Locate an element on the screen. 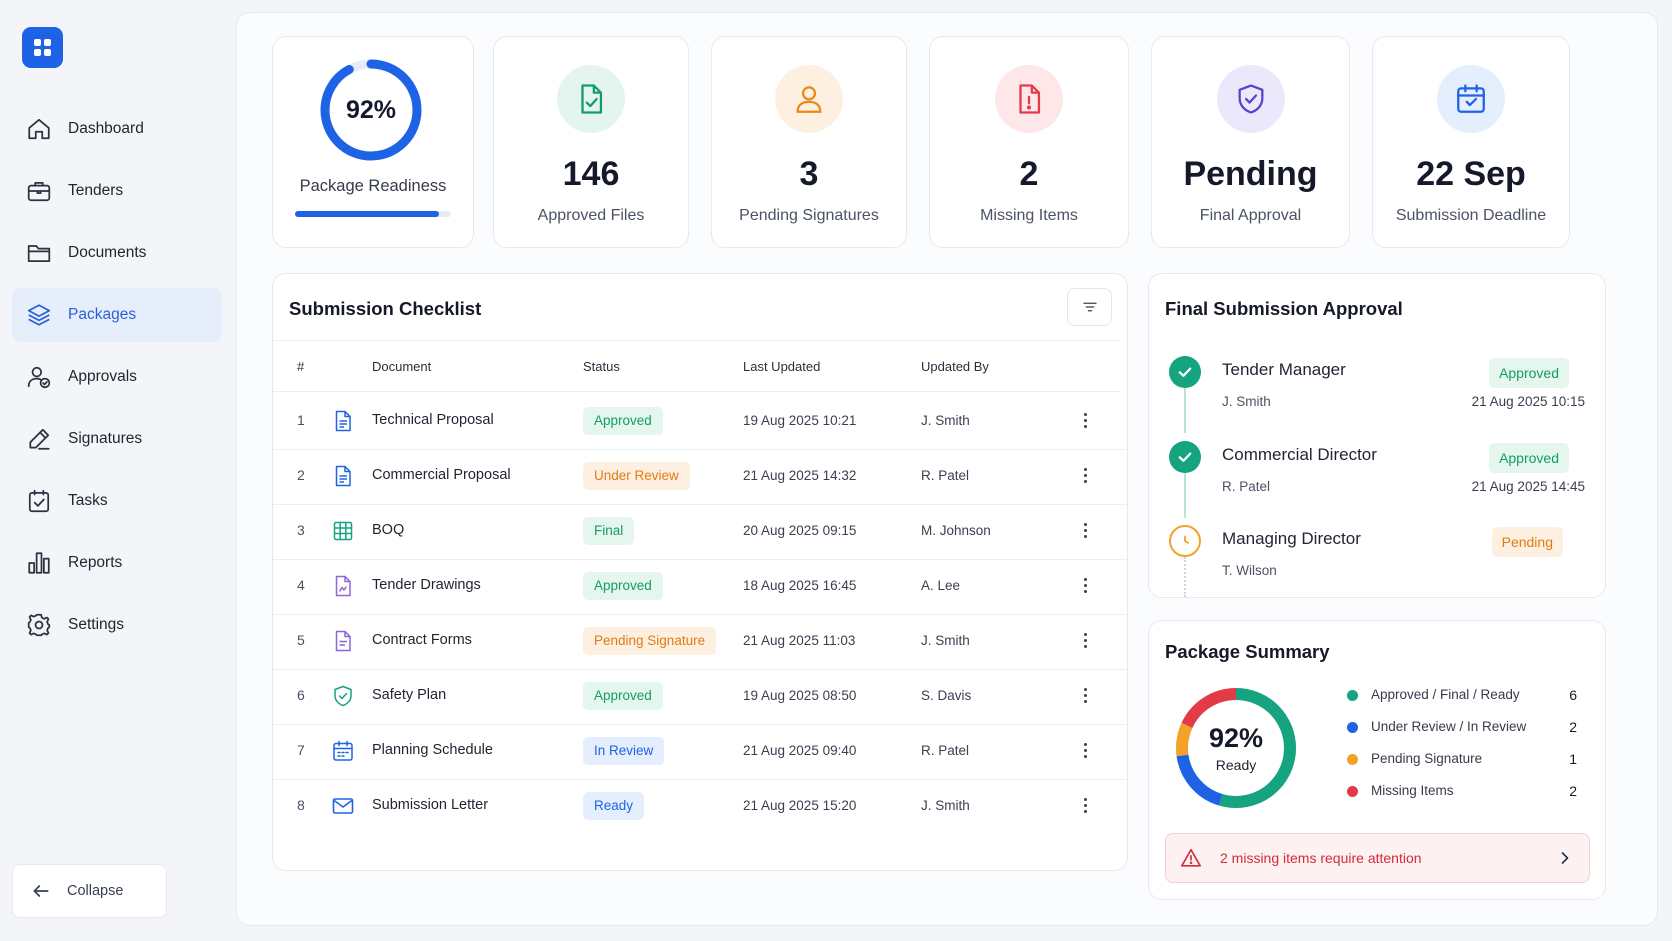 This screenshot has width=1672, height=941. sidebar-item-tenders: Tenders is located at coordinates (117, 191).